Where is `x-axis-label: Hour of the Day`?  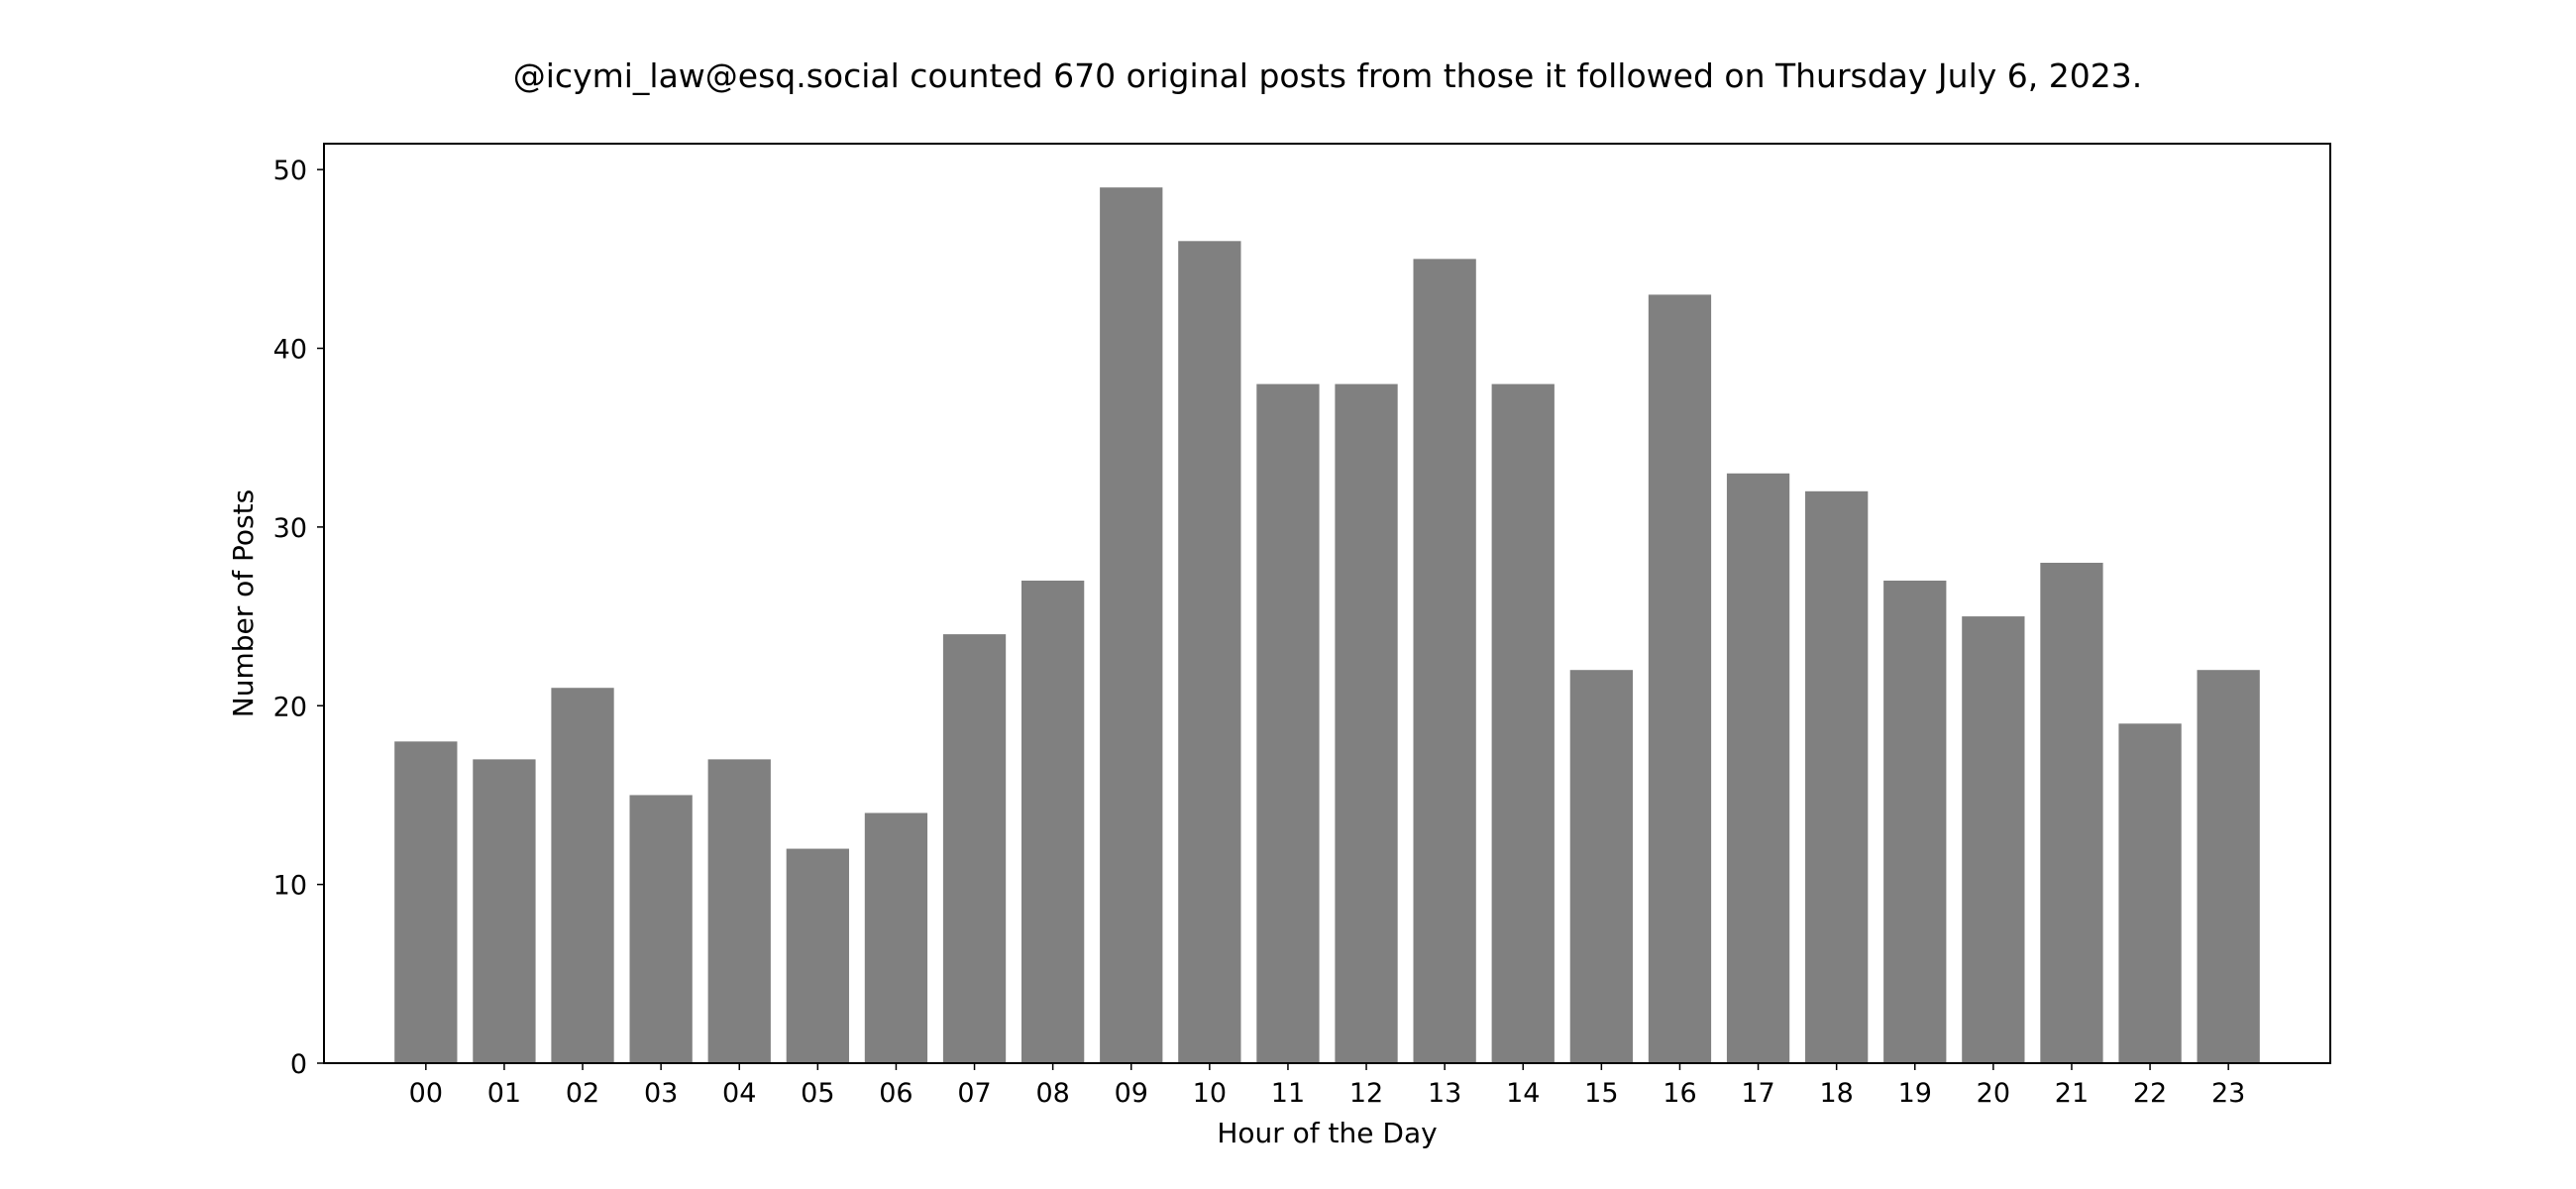
x-axis-label: Hour of the Day is located at coordinates (1327, 1133).